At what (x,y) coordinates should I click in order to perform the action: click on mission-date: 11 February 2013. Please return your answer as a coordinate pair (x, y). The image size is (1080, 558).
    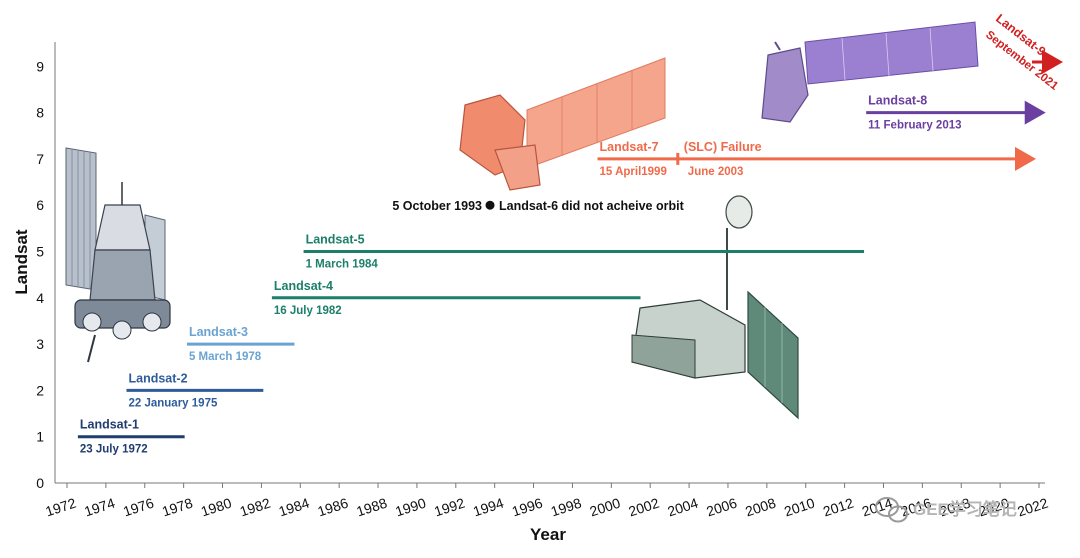
    Looking at the image, I should click on (914, 126).